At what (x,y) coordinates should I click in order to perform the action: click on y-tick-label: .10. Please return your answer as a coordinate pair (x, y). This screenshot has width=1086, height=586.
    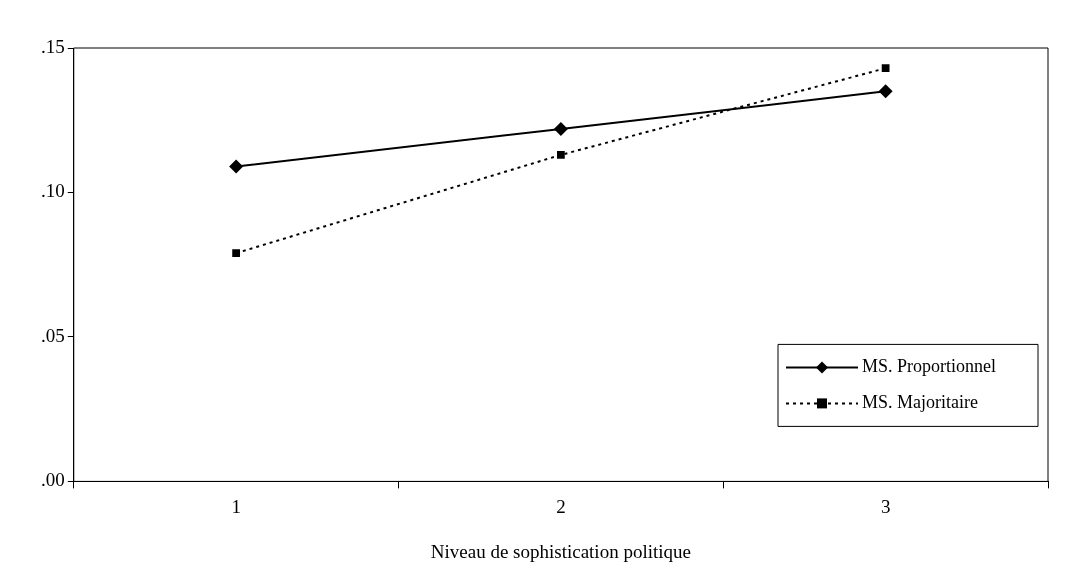
    Looking at the image, I should click on (53, 191).